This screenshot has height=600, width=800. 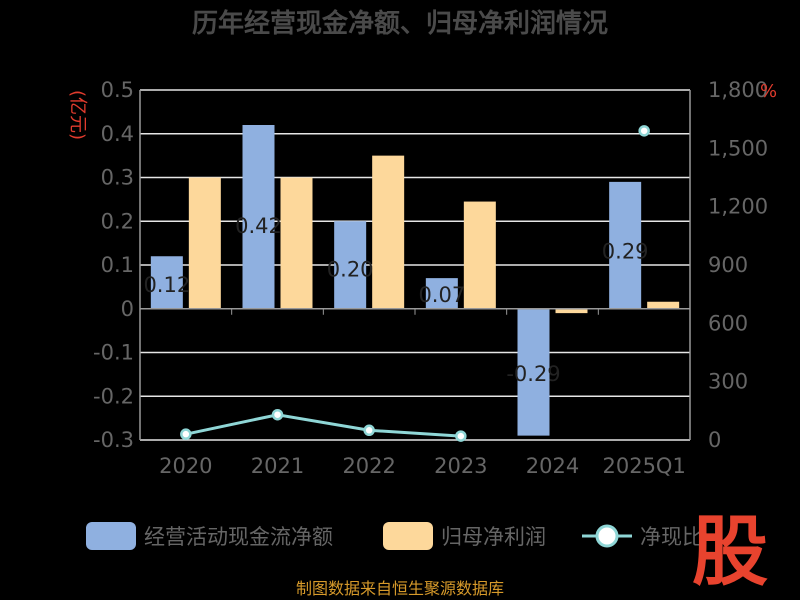 I want to click on right-tick-label: 0, so click(x=714, y=440).